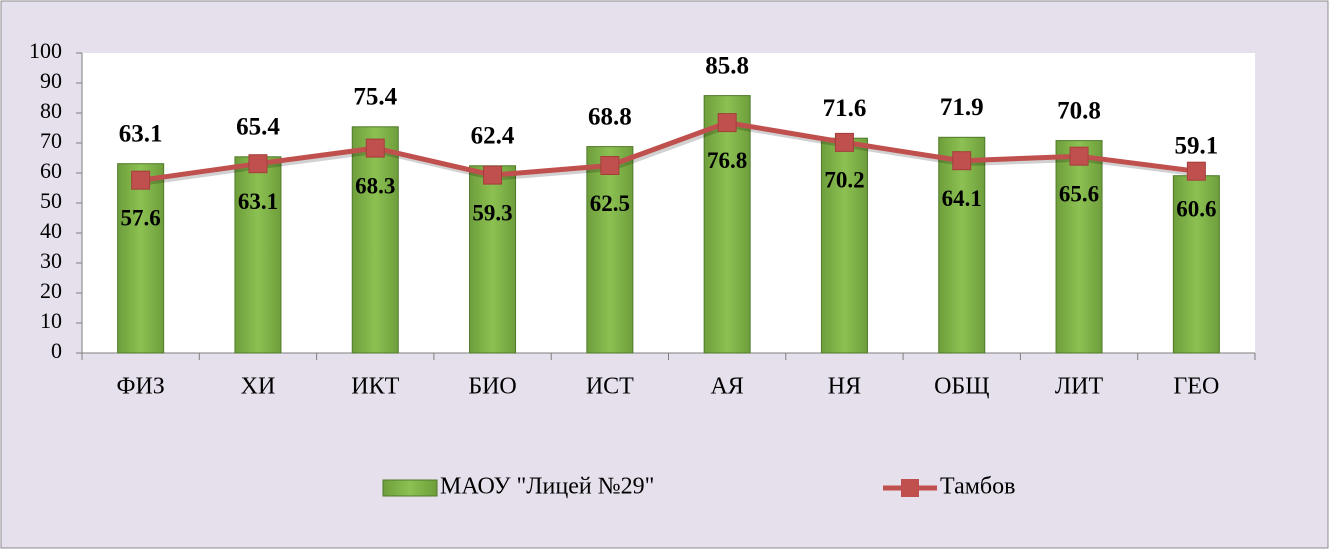 This screenshot has height=555, width=1330. What do you see at coordinates (141, 133) in the screenshot?
I see `bar-value-label: 63.1` at bounding box center [141, 133].